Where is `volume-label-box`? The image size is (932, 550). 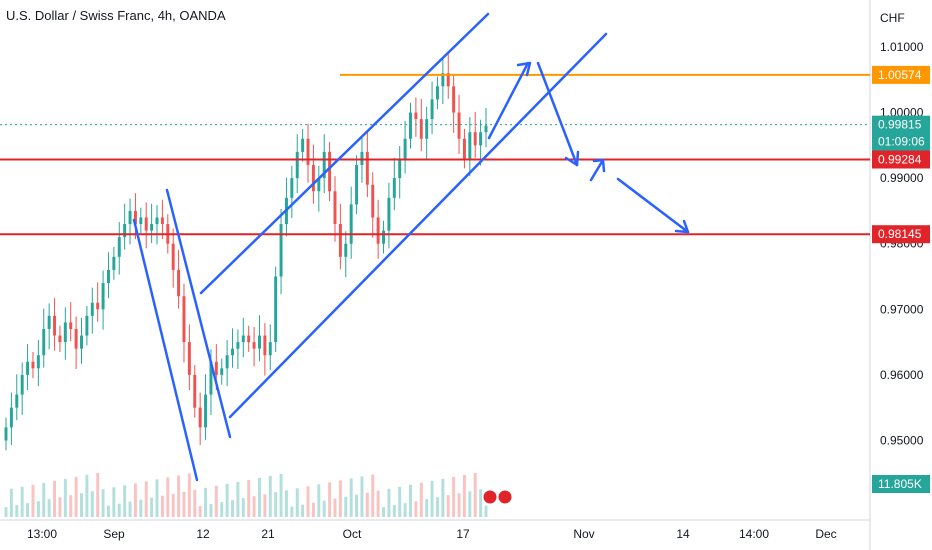 volume-label-box is located at coordinates (901, 484).